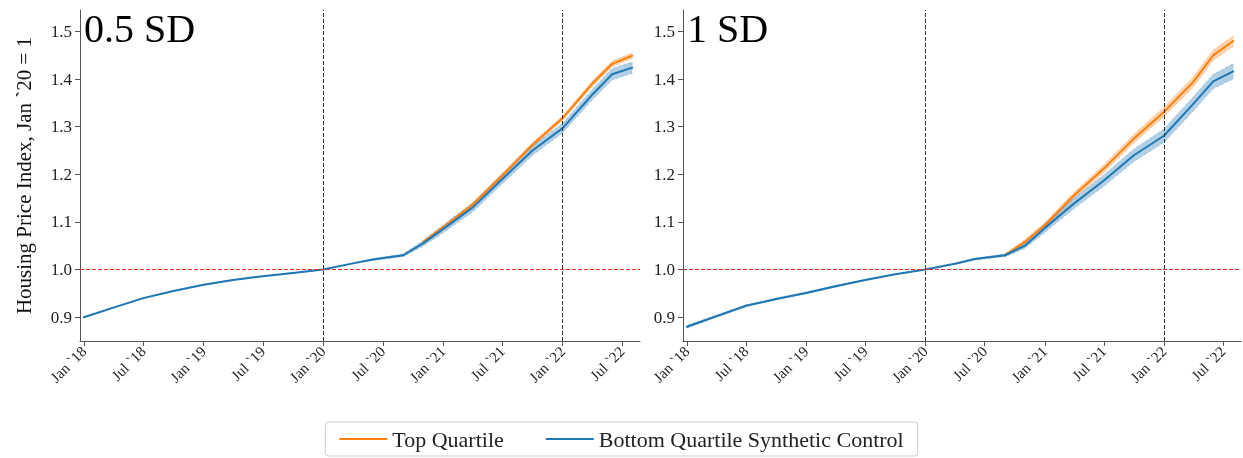 The width and height of the screenshot is (1243, 458). What do you see at coordinates (751, 439) in the screenshot?
I see `legend-label: Bottom Quartile Synthetic Control` at bounding box center [751, 439].